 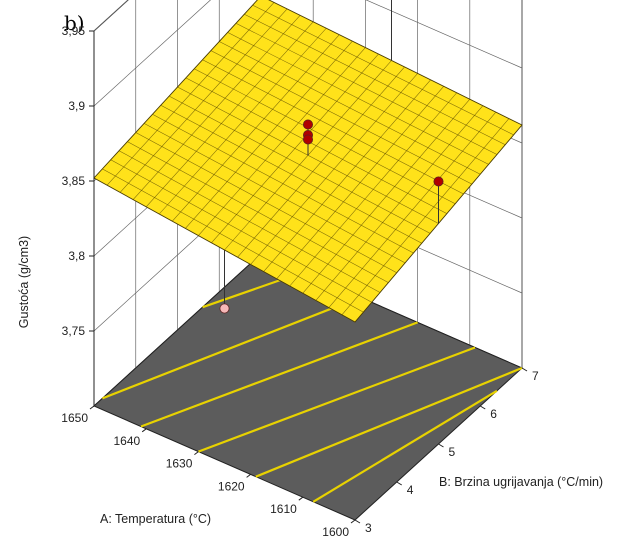 I want to click on z-tick-label: 3,9, so click(x=76, y=106).